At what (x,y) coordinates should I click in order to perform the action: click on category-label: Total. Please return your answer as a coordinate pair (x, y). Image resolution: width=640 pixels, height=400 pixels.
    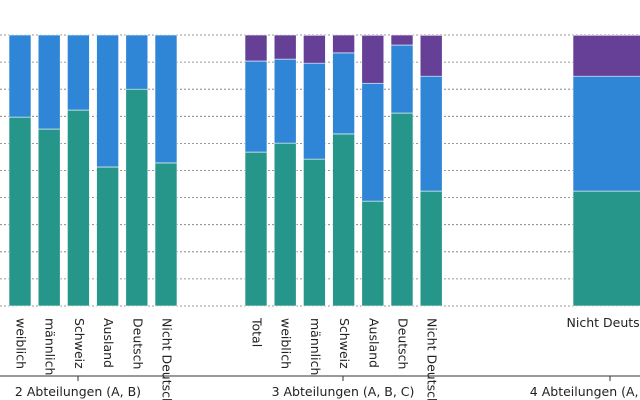
    Looking at the image, I should click on (257, 332).